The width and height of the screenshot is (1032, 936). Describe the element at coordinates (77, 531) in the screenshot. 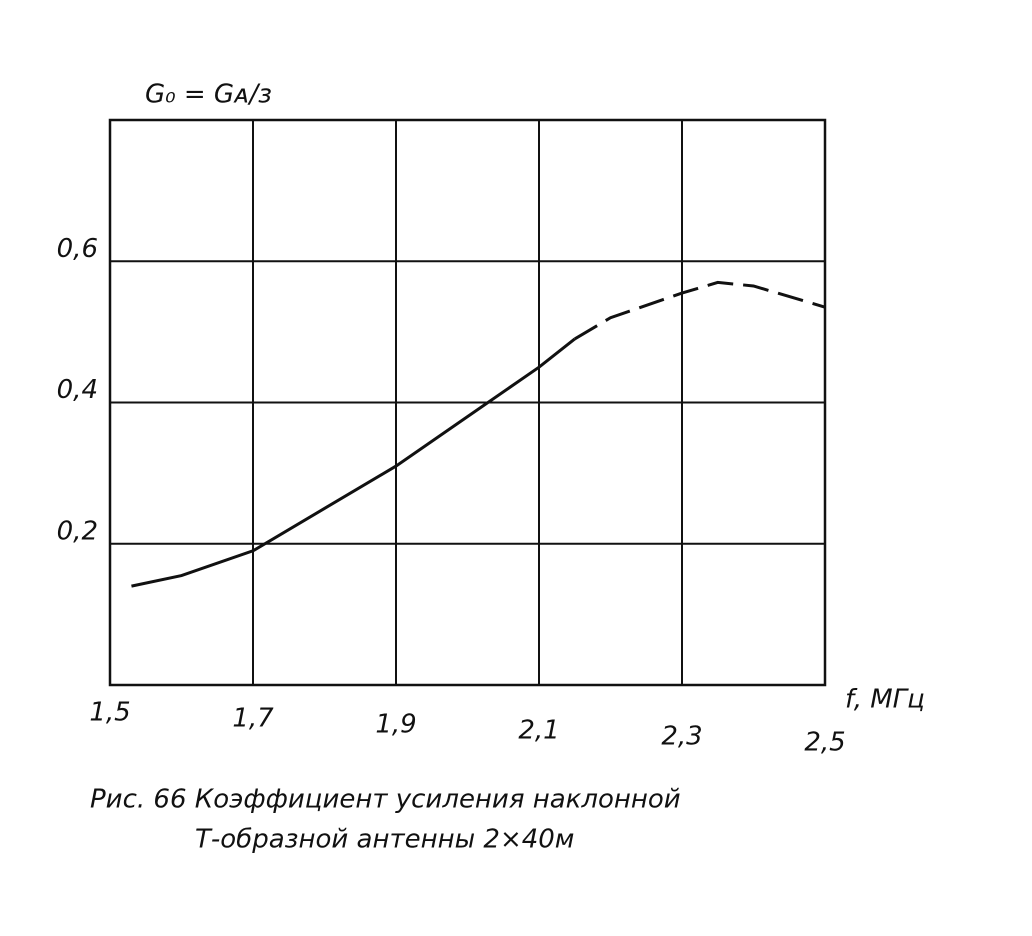

I see `y-tick-label: 0,2` at that location.